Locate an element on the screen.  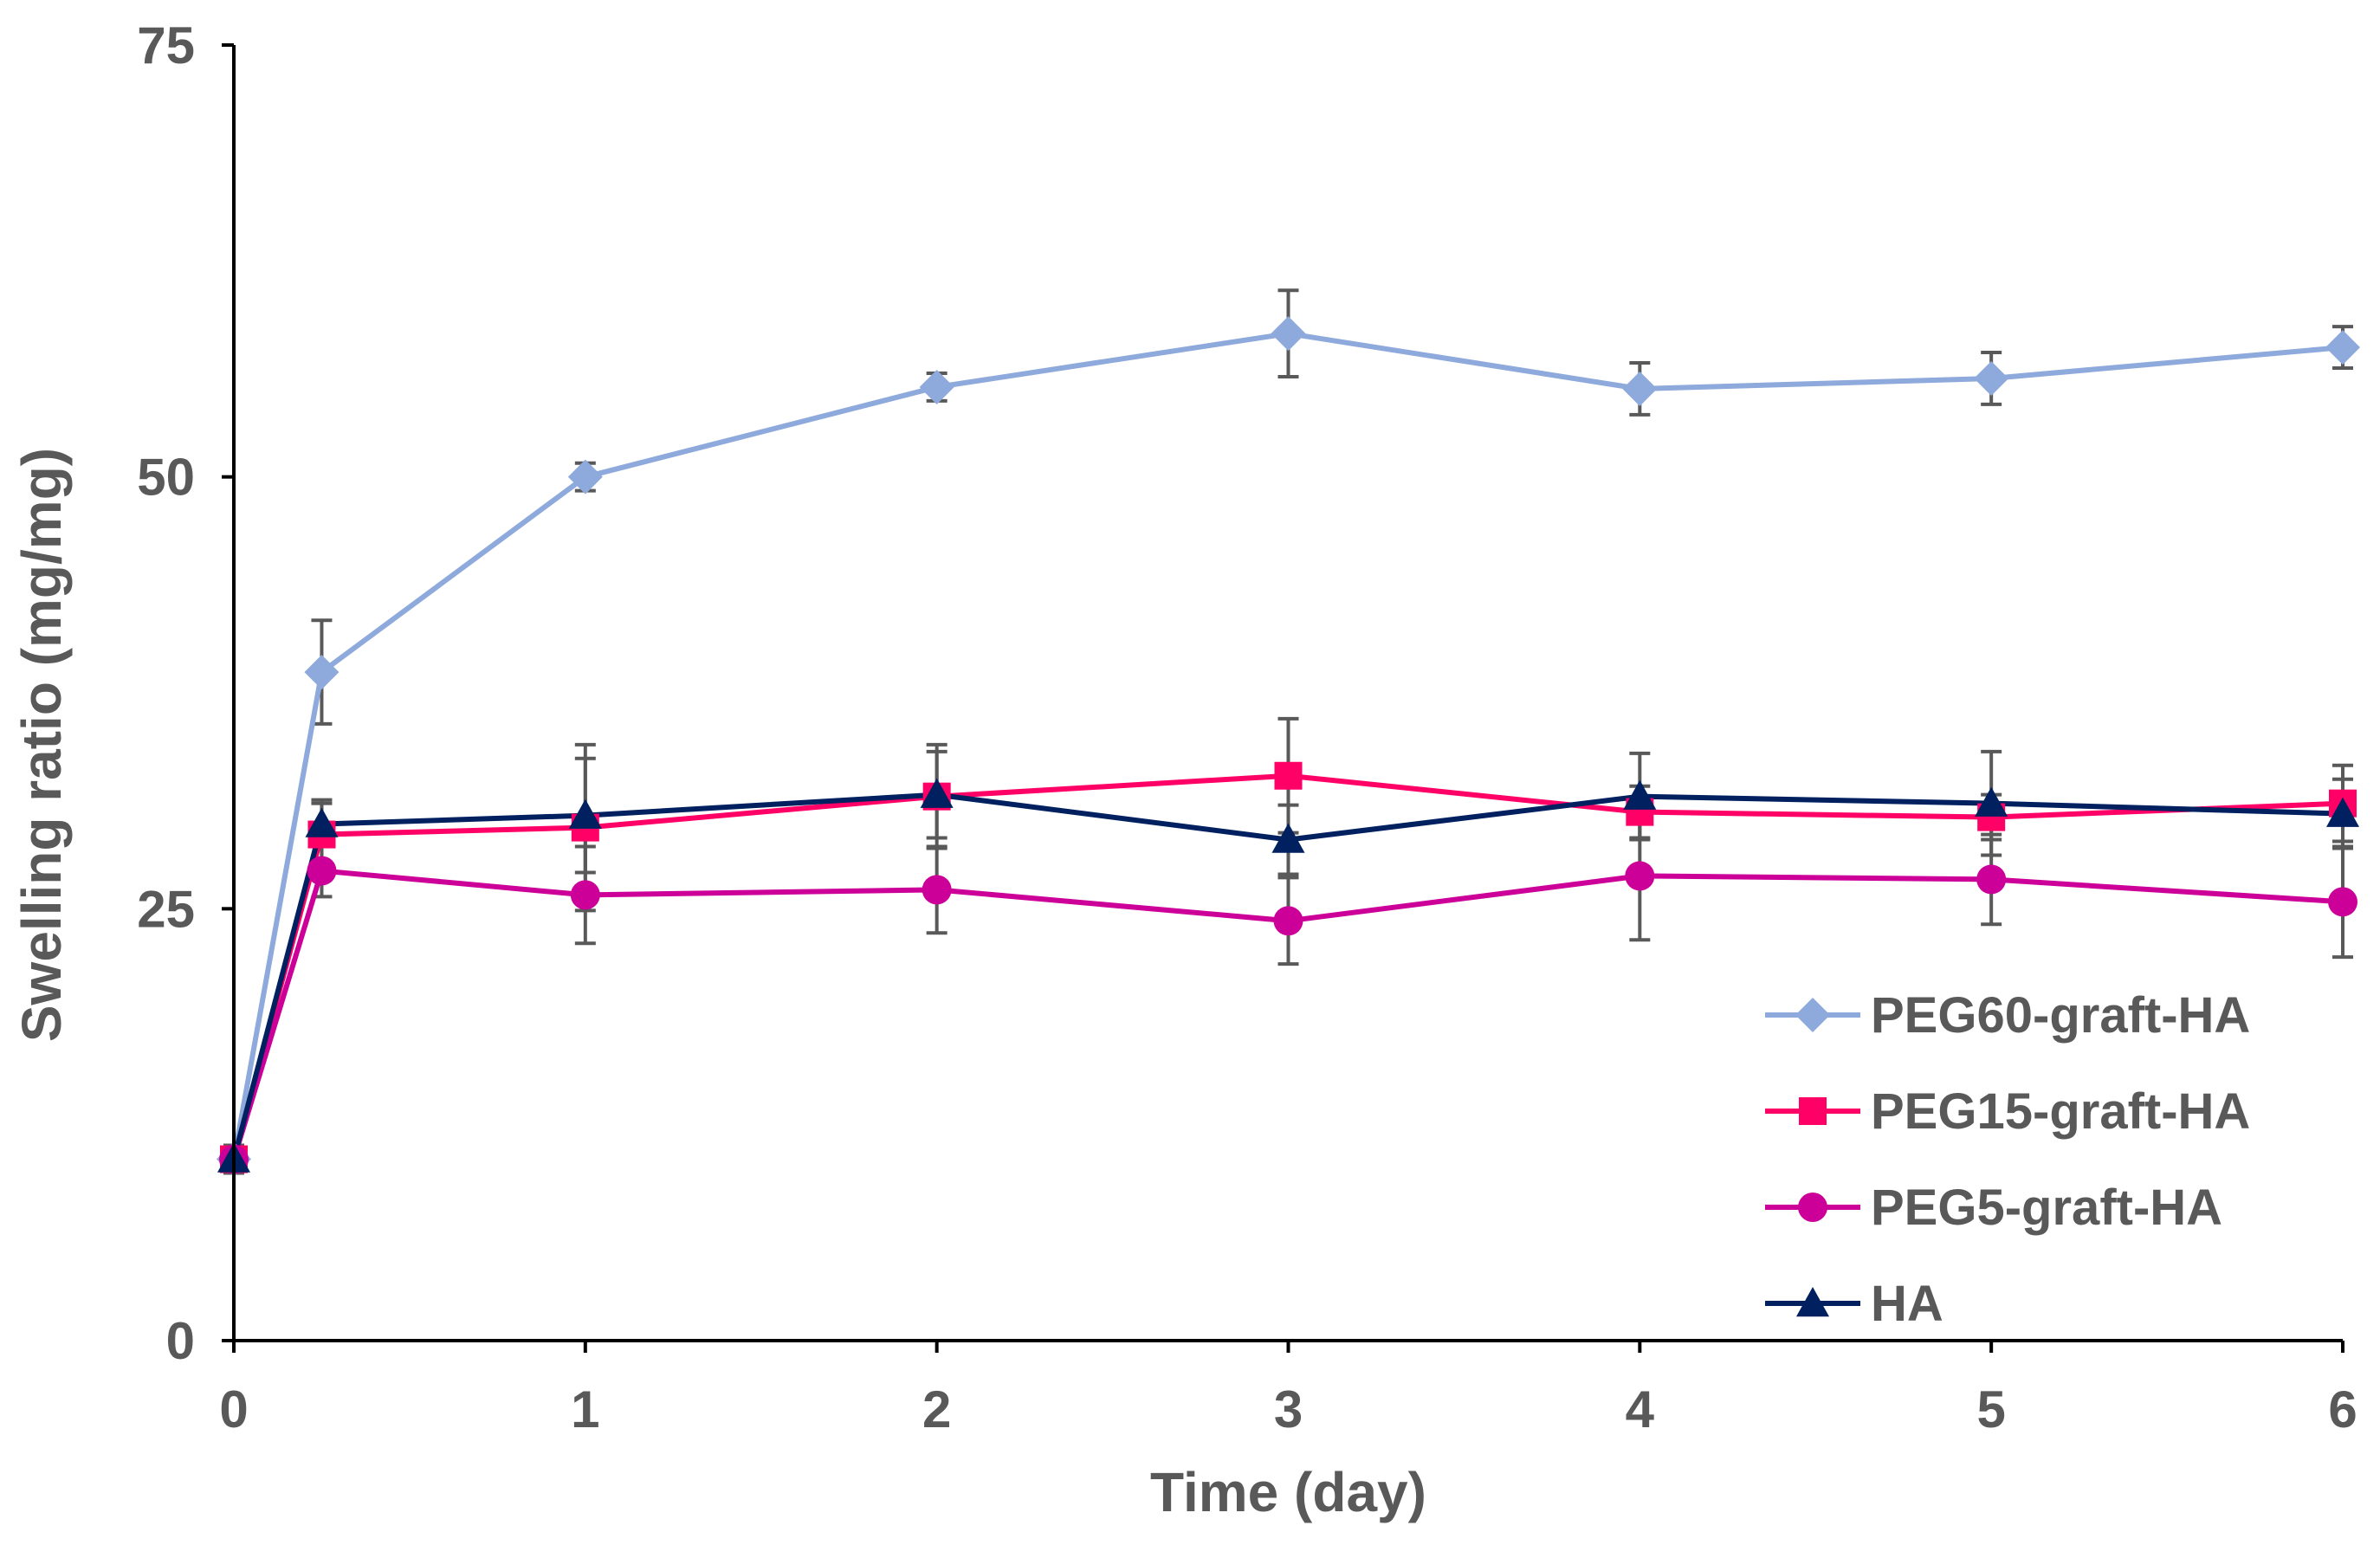
legend-marker-peg5-graft-ha is located at coordinates (1812, 1207).